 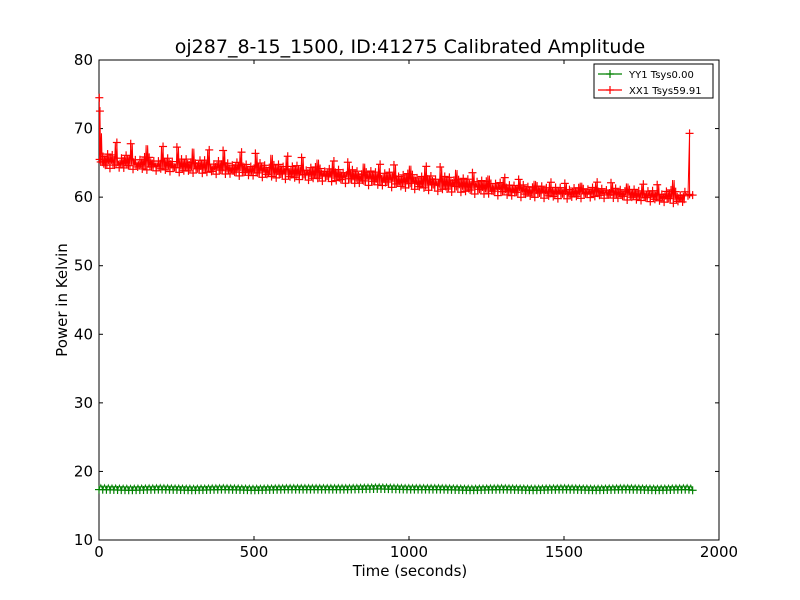 What do you see at coordinates (83, 471) in the screenshot?
I see `y-tick-label: 20` at bounding box center [83, 471].